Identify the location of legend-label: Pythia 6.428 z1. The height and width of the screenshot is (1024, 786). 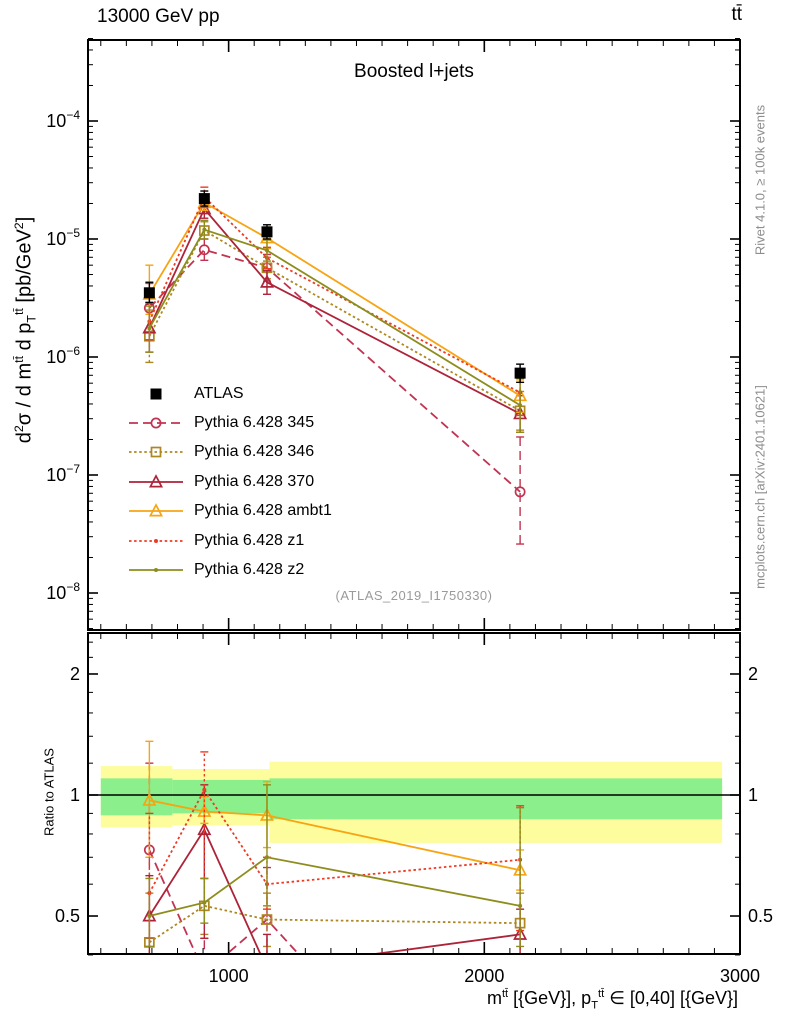
(249, 540).